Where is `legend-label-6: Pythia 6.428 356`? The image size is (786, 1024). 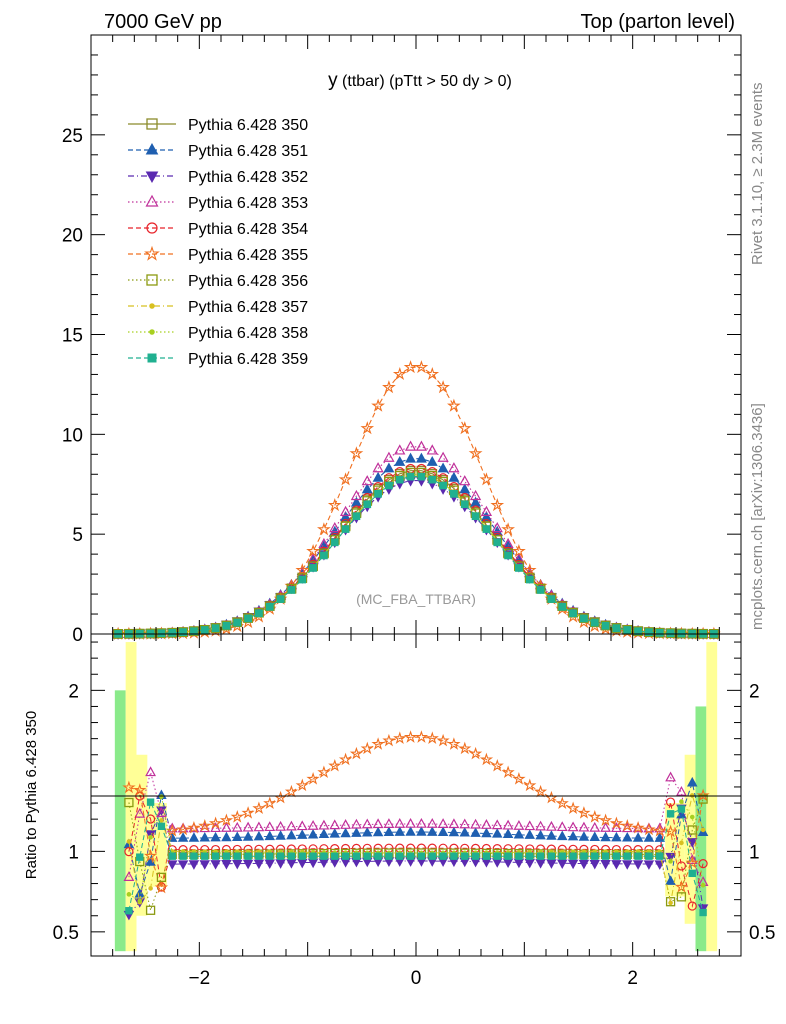 legend-label-6: Pythia 6.428 356 is located at coordinates (248, 281).